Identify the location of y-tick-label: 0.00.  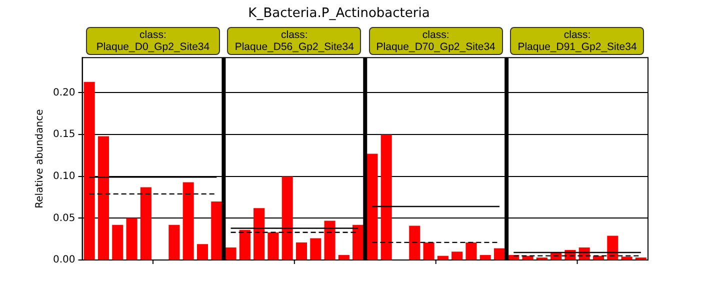
(64, 260).